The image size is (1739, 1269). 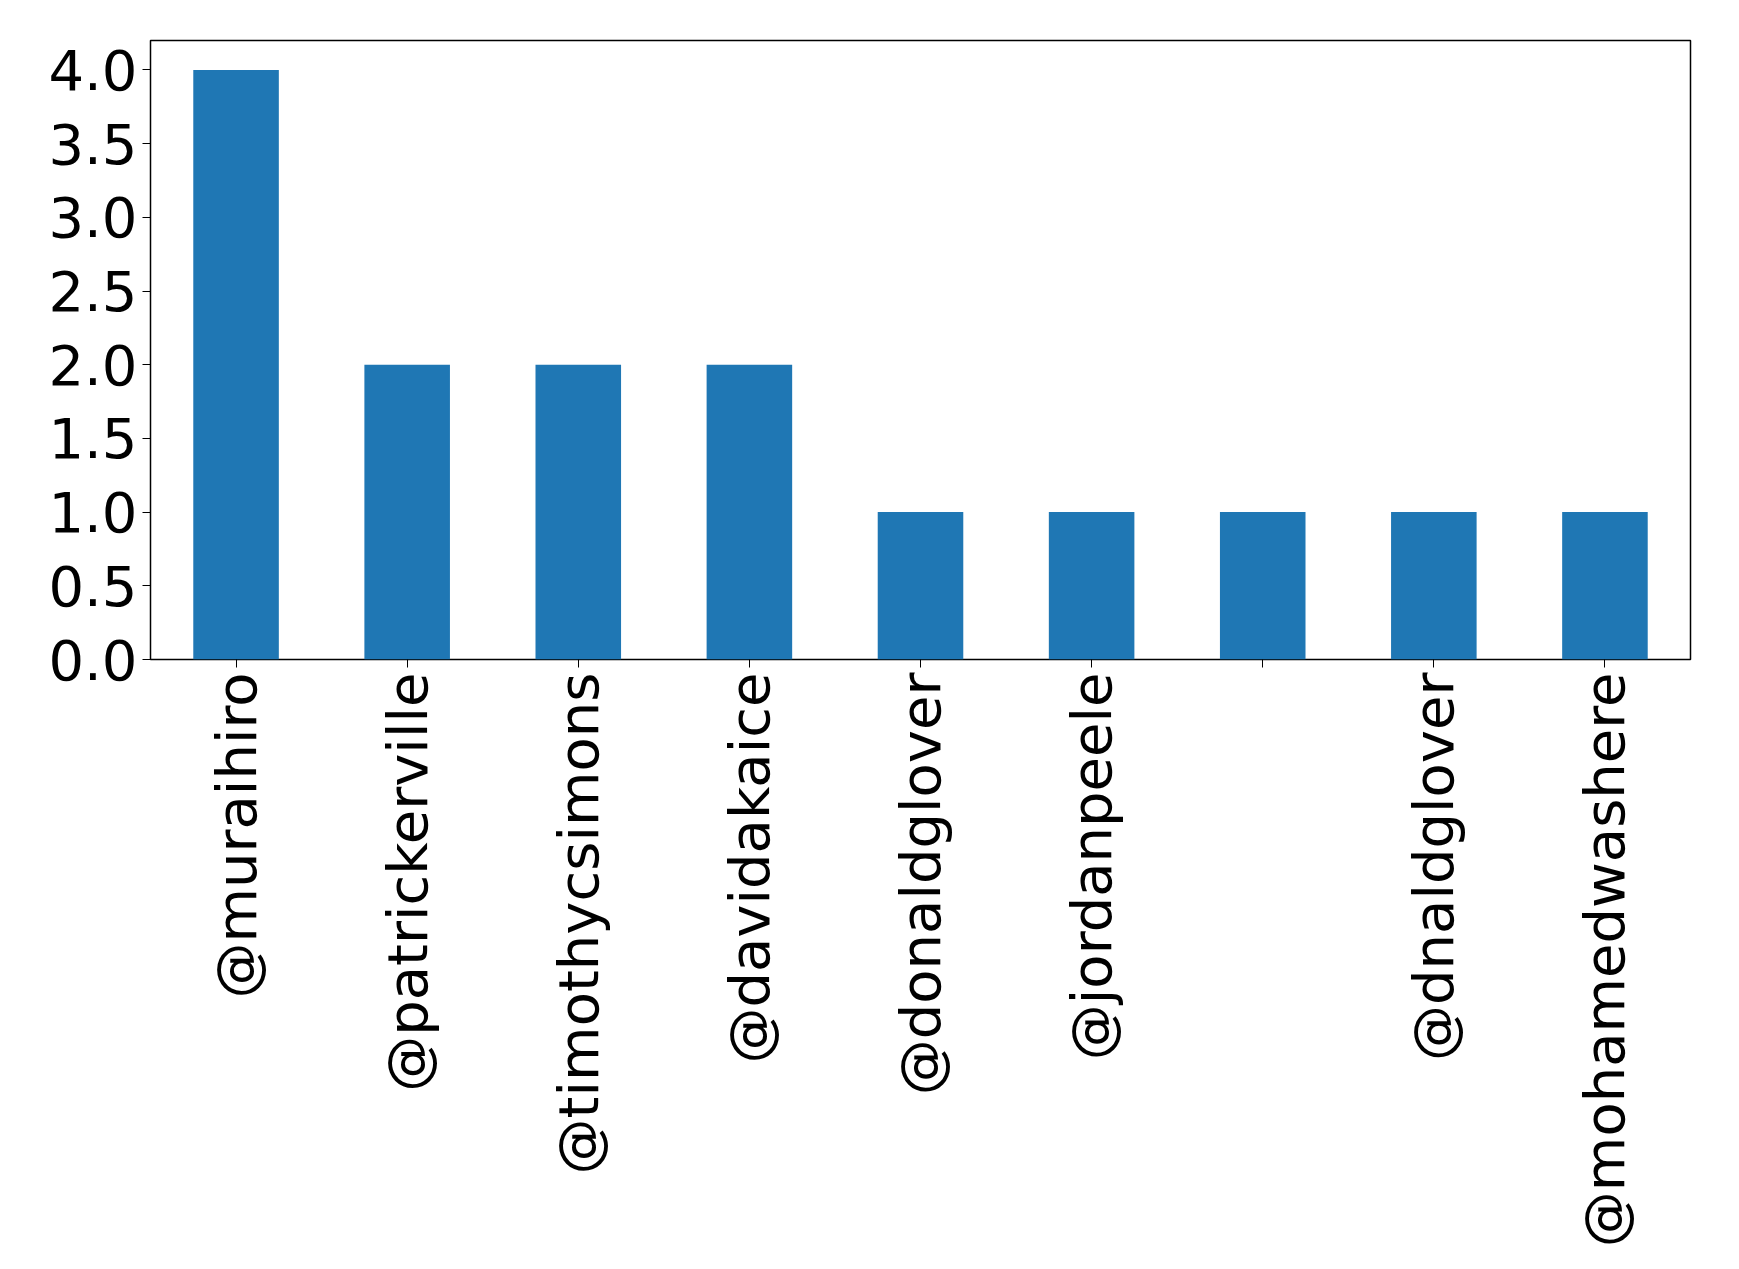 What do you see at coordinates (1092, 866) in the screenshot?
I see `x-tick-label: @jordanpeele` at bounding box center [1092, 866].